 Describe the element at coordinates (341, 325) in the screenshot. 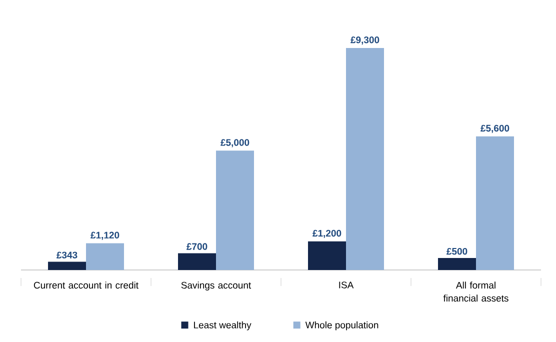

I see `legend-label: Whole population` at that location.